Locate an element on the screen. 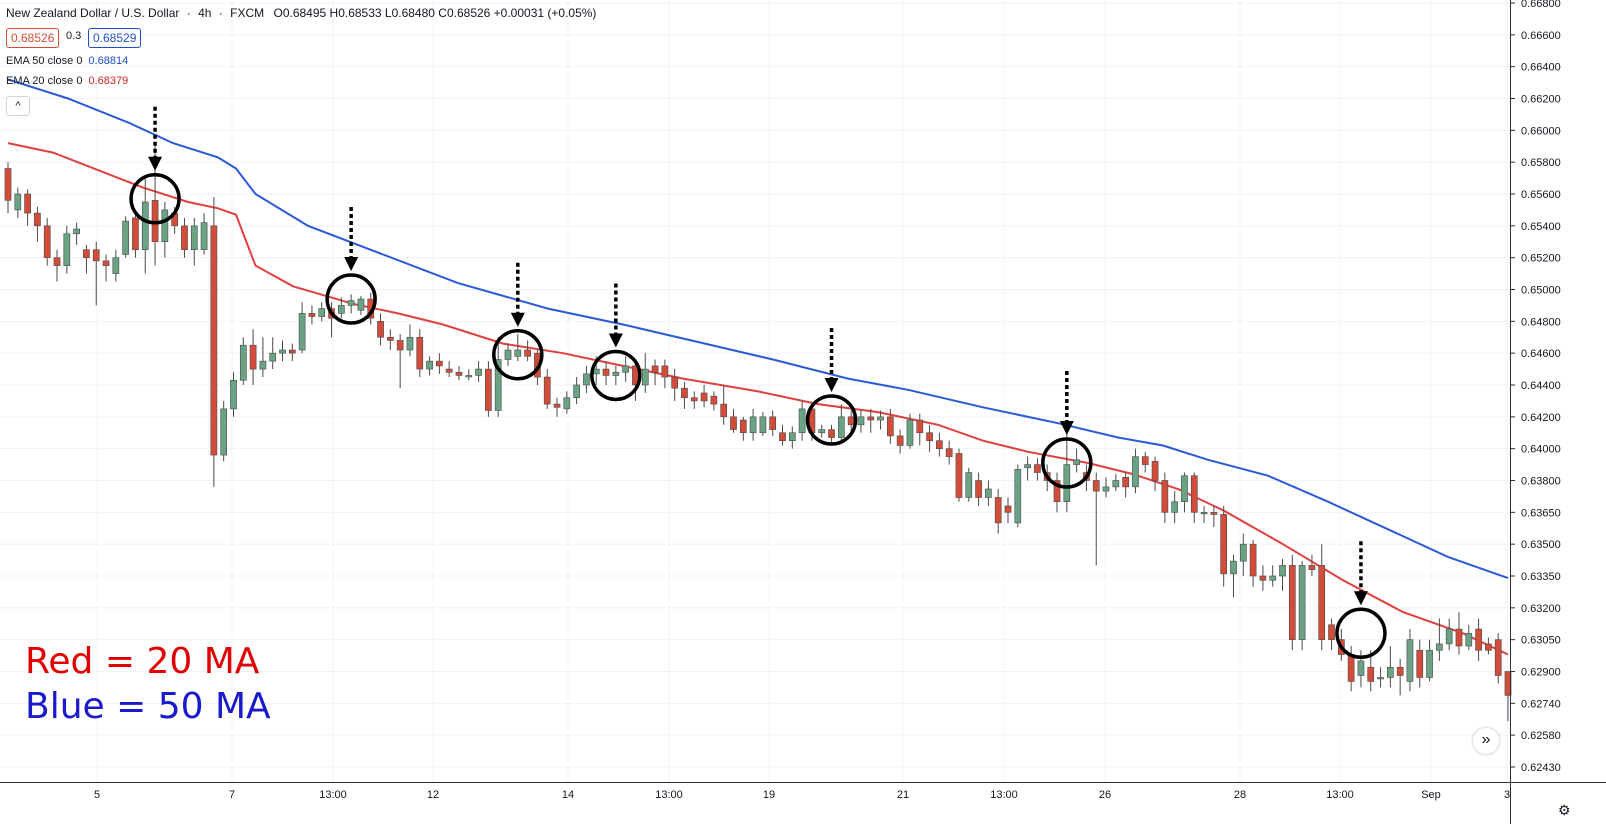 Image resolution: width=1606 pixels, height=824 pixels. ema50-legend-value: 0.68814 is located at coordinates (108, 61).